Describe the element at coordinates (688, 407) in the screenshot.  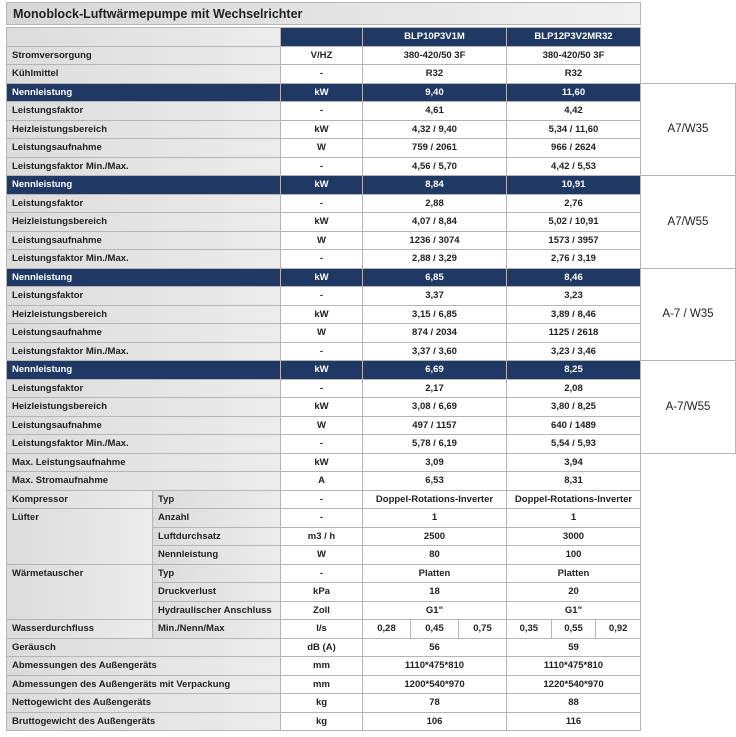
I see `condition-label: A-7/W55` at that location.